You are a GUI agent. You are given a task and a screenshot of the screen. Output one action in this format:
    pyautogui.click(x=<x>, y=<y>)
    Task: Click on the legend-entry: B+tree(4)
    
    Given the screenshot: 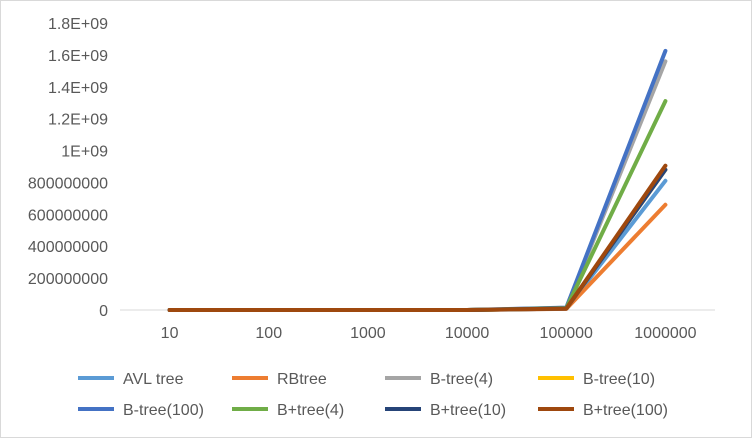 What is the action you would take?
    pyautogui.click(x=288, y=410)
    